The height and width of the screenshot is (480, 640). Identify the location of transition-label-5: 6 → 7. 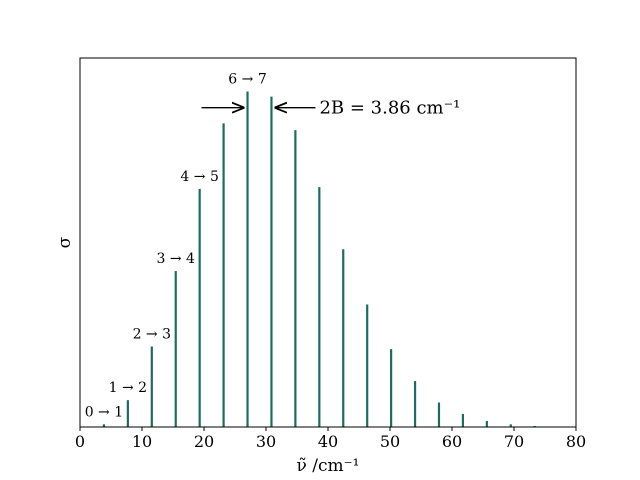
(247, 80).